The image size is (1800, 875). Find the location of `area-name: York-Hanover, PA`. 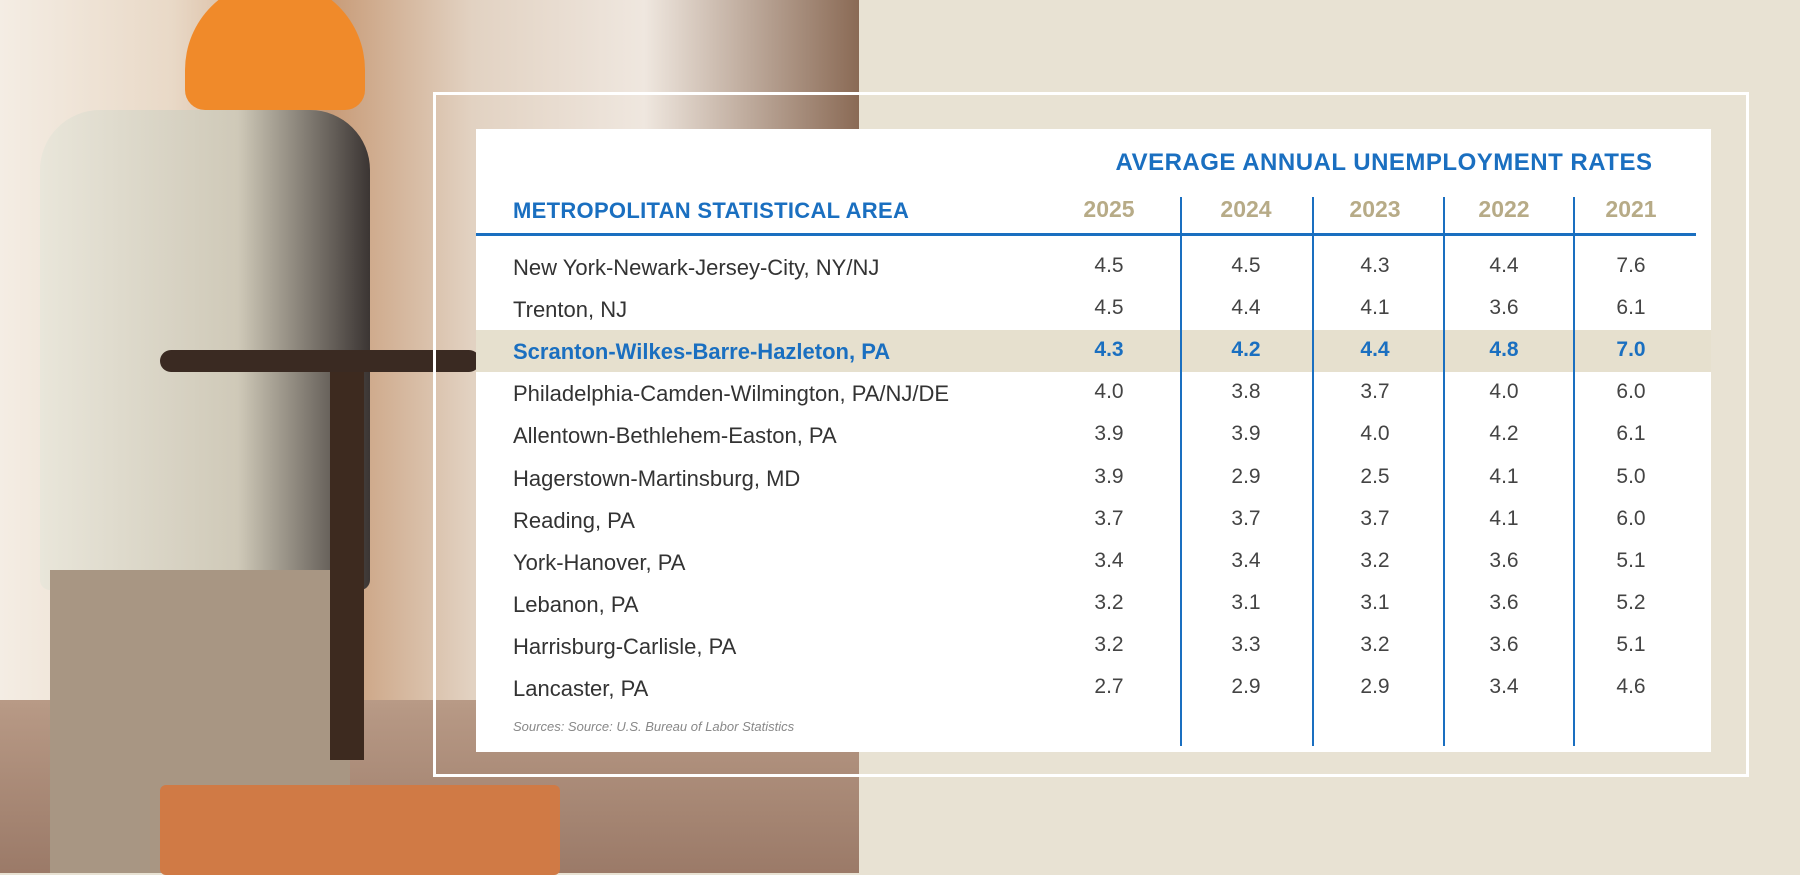

area-name: York-Hanover, PA is located at coordinates (599, 562).